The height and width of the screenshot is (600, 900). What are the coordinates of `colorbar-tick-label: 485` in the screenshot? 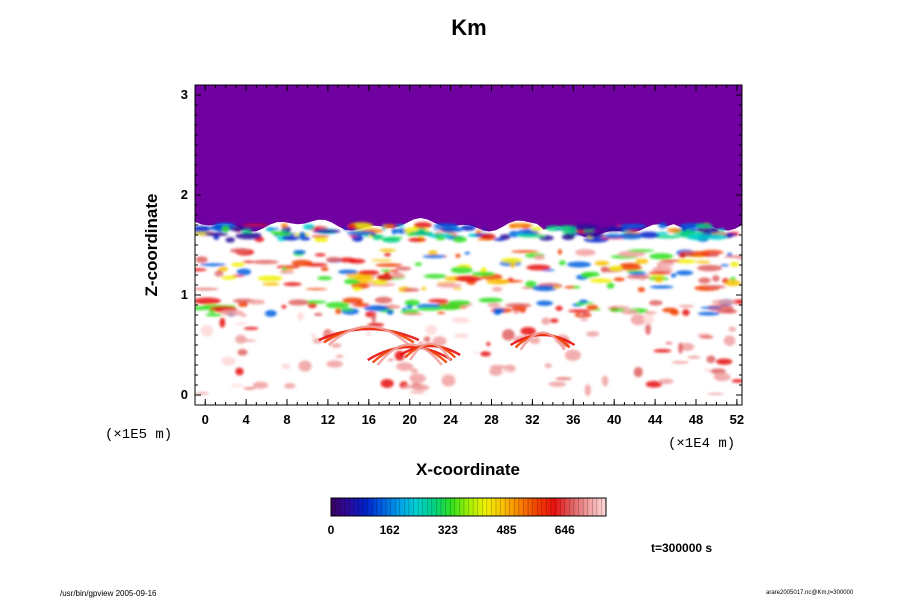 It's located at (506, 530).